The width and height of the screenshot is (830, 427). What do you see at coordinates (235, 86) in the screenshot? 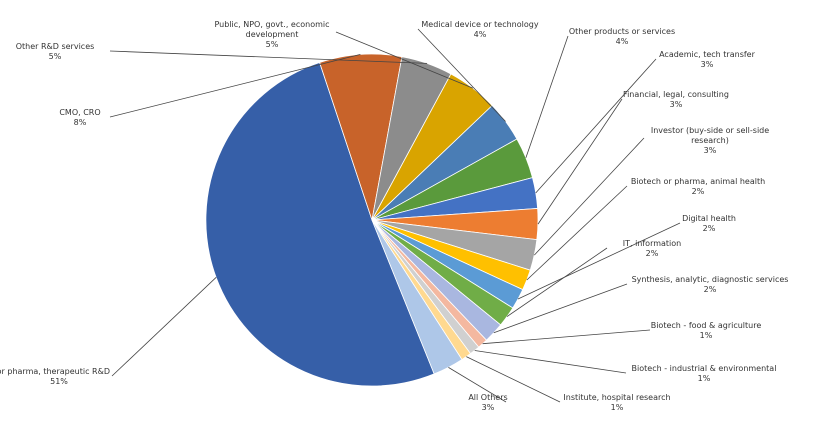
I see `leader-line-cmo-cro` at bounding box center [235, 86].